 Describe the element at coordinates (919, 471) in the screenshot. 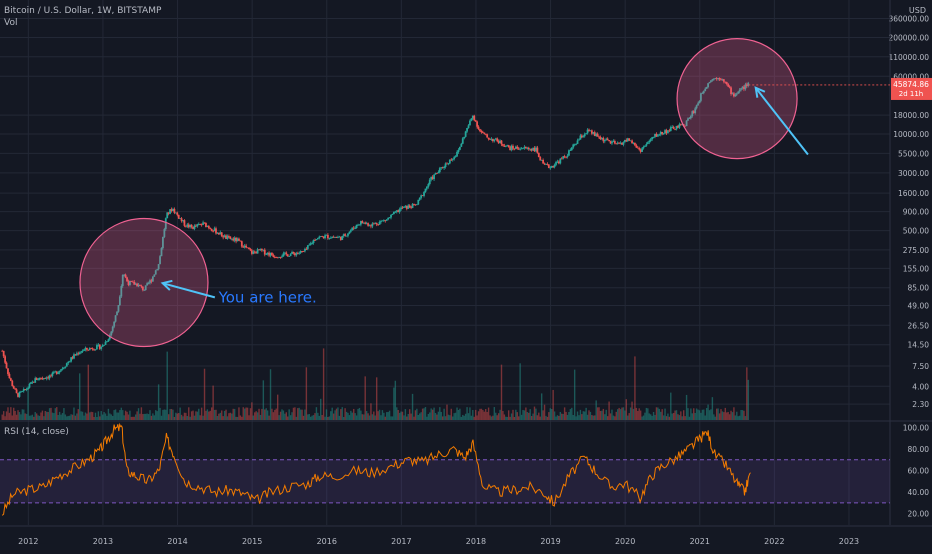

I see `rsi-tick-label: 60.00` at that location.